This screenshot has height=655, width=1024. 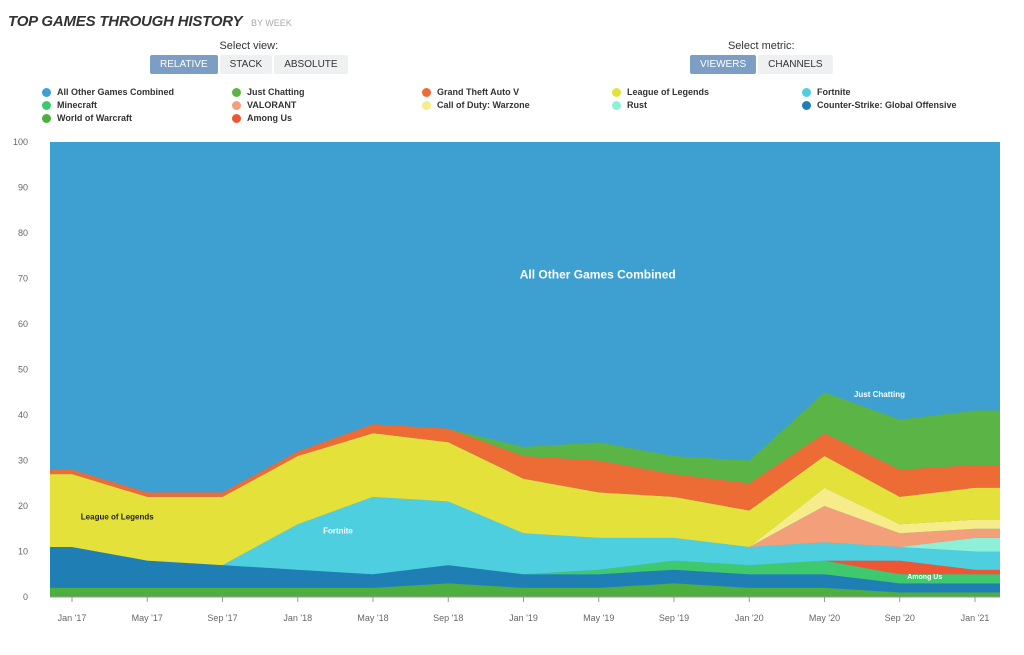 I want to click on view-control-label: Select view:, so click(x=249, y=46).